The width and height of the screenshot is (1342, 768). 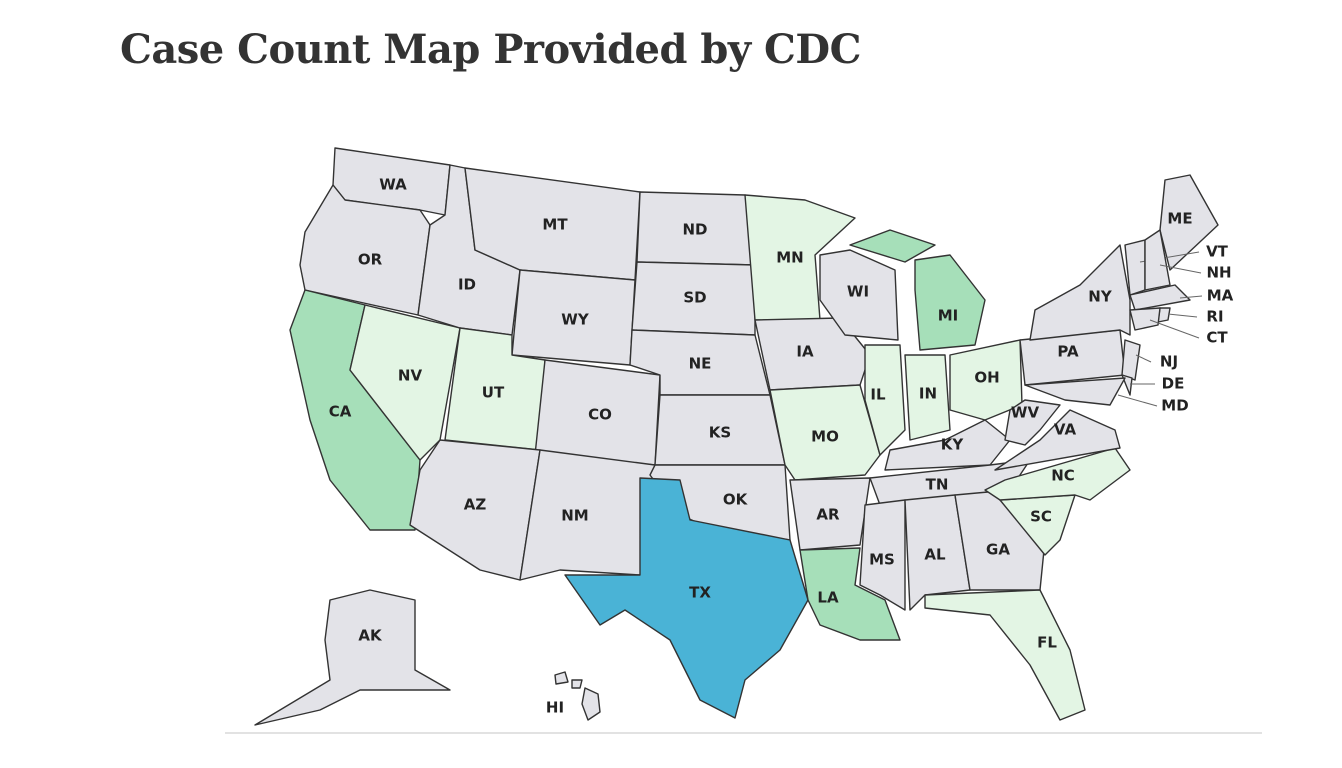 I want to click on state-label: KY, so click(x=953, y=445).